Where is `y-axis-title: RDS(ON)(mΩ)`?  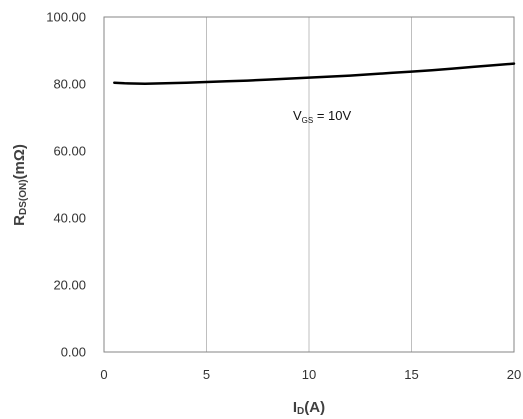 y-axis-title: RDS(ON)(mΩ) is located at coordinates (20, 185).